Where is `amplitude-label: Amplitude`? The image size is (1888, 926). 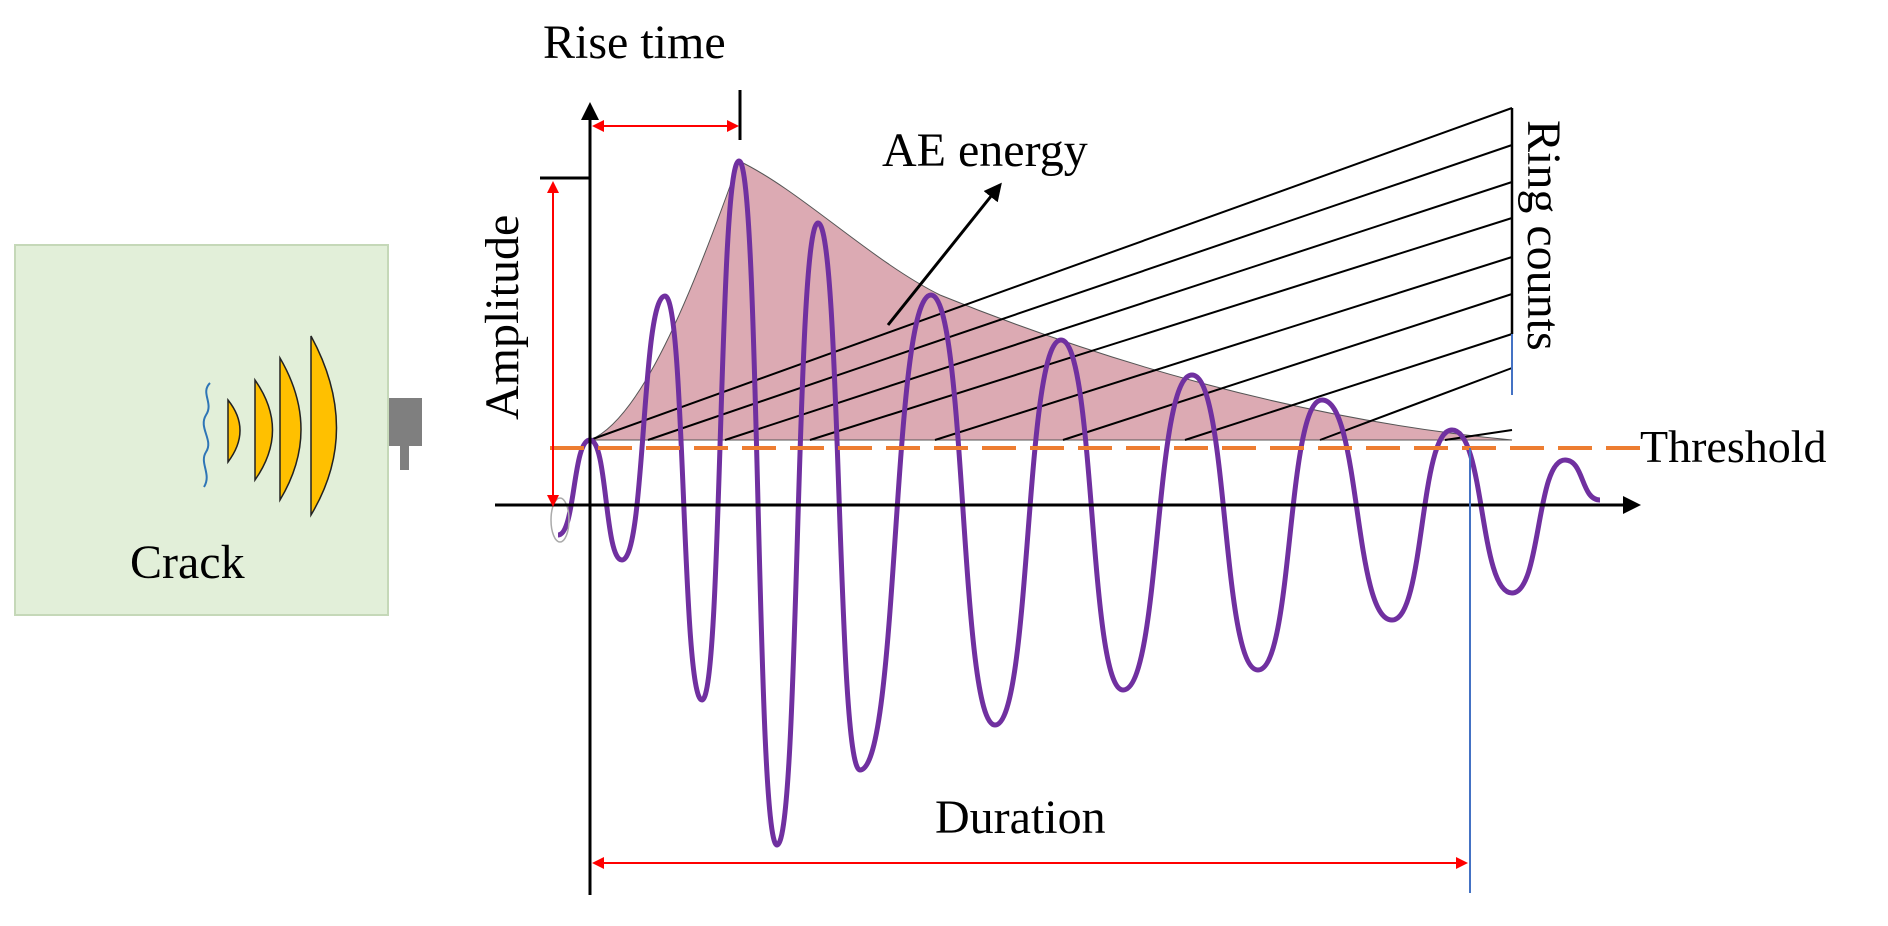
amplitude-label: Amplitude is located at coordinates (502, 317).